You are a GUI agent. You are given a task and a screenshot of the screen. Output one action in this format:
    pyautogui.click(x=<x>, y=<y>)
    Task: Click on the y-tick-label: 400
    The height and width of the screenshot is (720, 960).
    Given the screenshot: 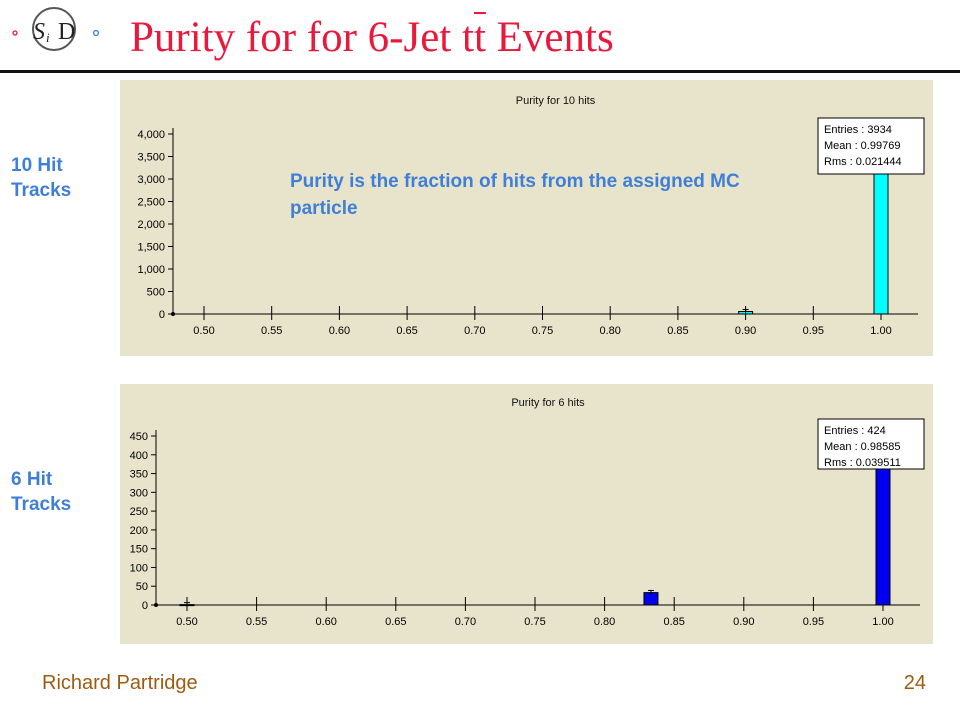 What is the action you would take?
    pyautogui.click(x=139, y=456)
    